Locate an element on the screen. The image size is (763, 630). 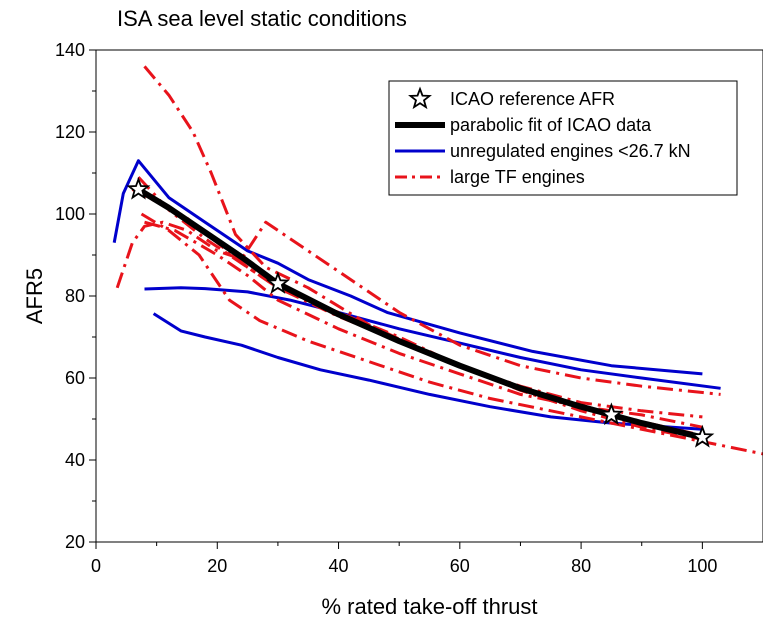
y-tick-label-100: 100 is located at coordinates (70, 214).